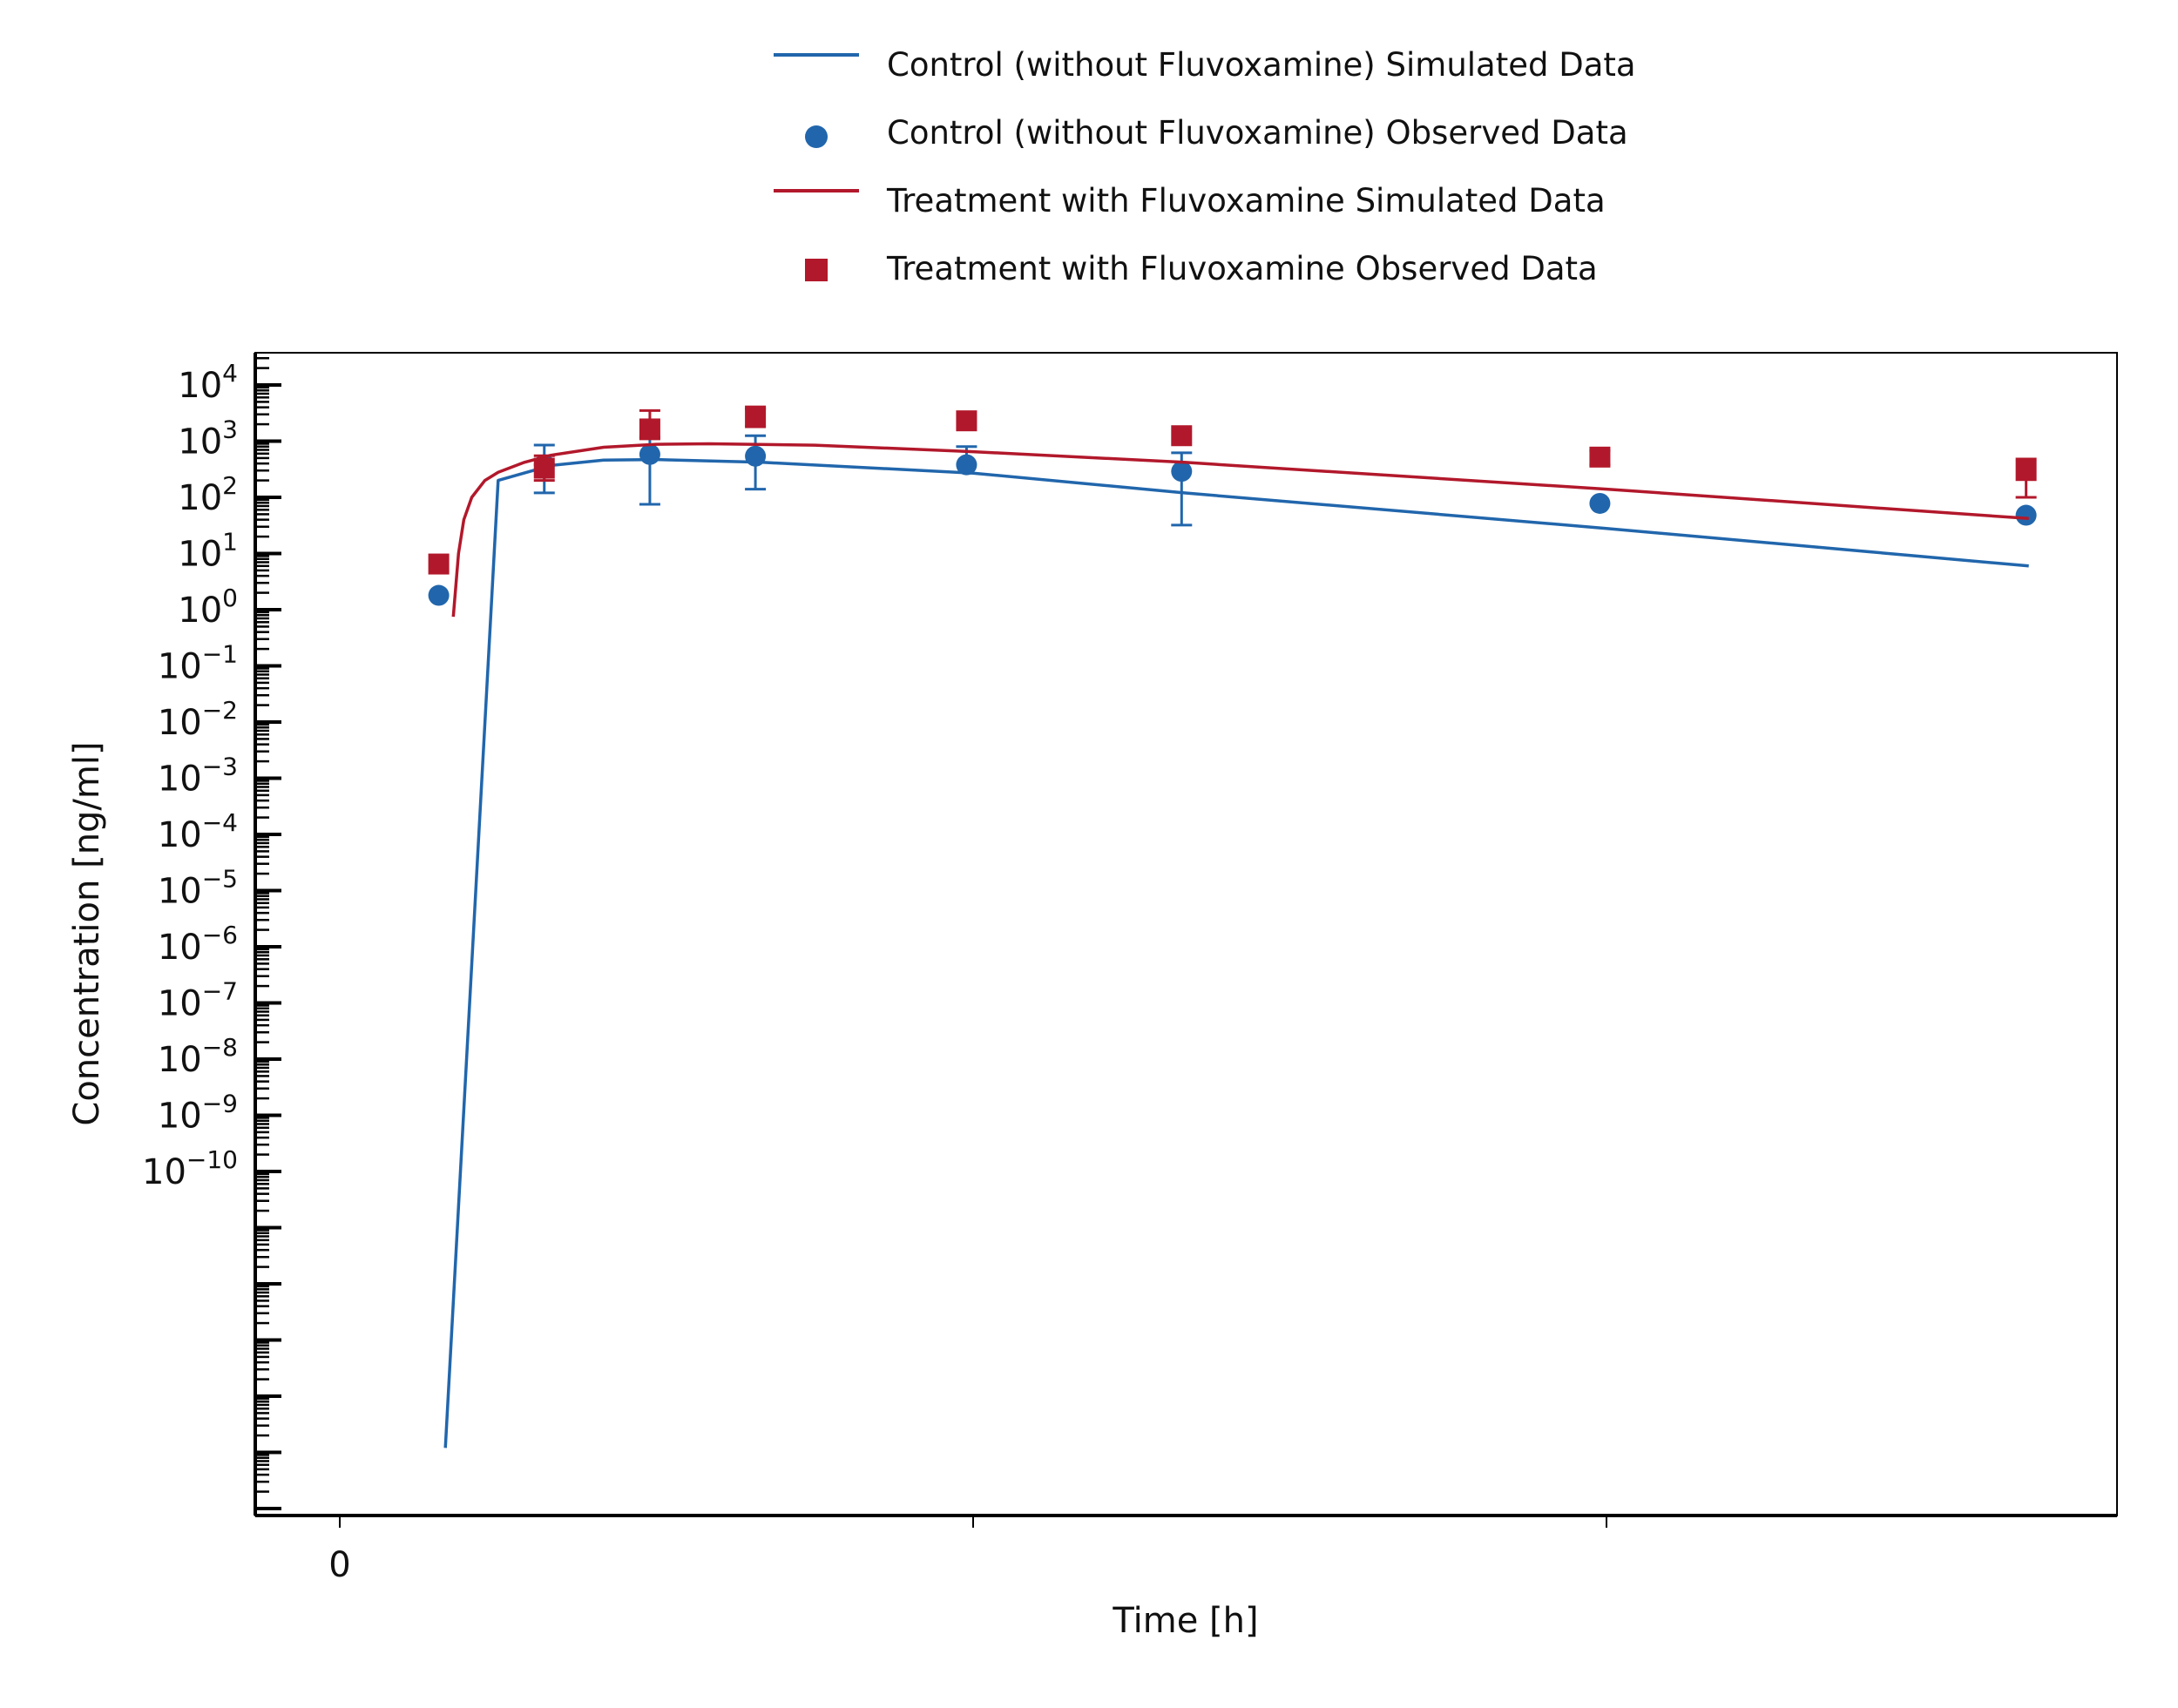 This screenshot has height=1708, width=2178. Describe the element at coordinates (198, 1000) in the screenshot. I see `y-tick-label: 10⁻⁷` at that location.